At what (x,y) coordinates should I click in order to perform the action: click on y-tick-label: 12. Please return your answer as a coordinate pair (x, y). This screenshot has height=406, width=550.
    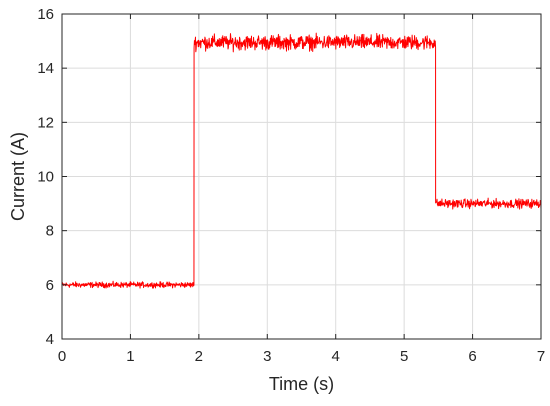
    Looking at the image, I should click on (45, 122).